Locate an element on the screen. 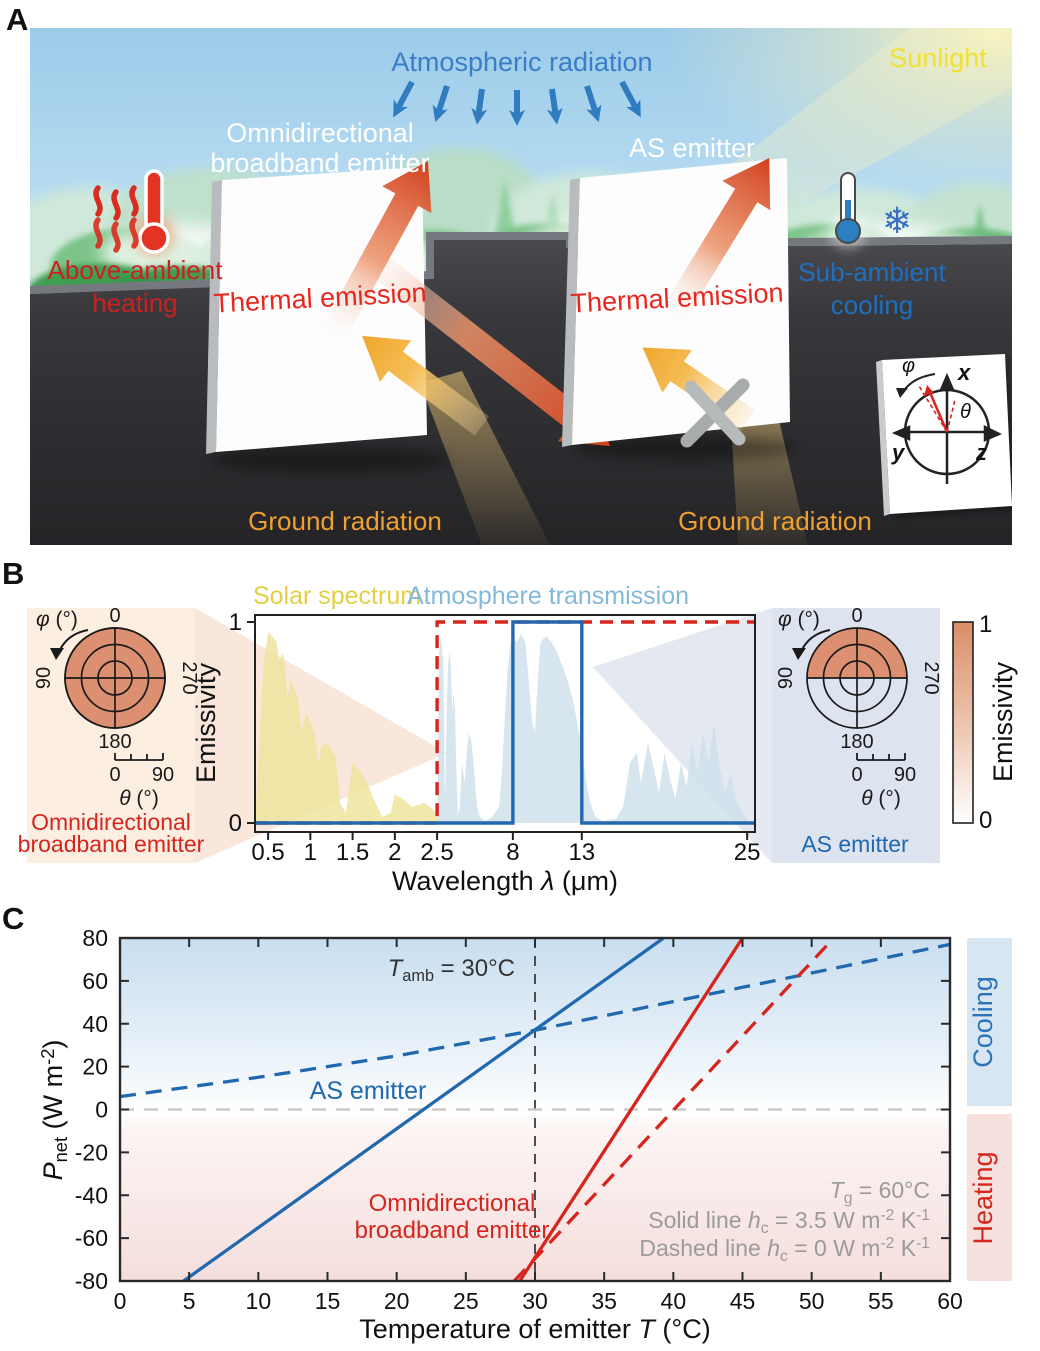 The width and height of the screenshot is (1040, 1351). svg-text: 8 is located at coordinates (512, 852).